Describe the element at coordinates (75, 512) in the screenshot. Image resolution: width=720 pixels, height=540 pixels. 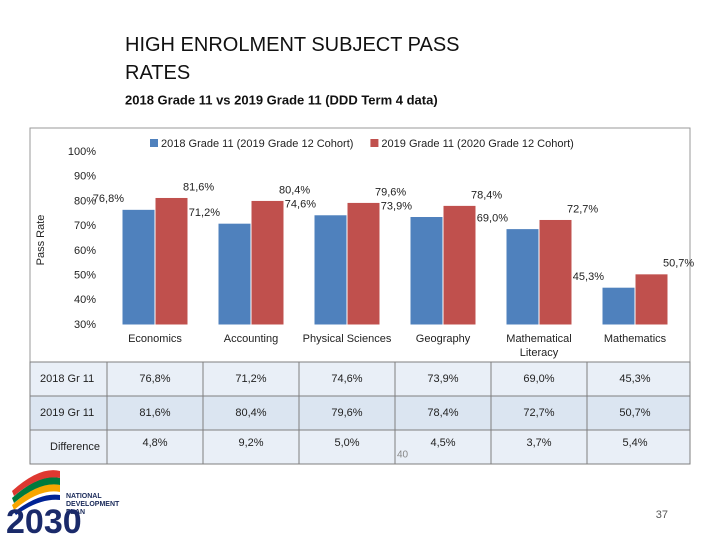
I see `logo-text: PLAN` at that location.